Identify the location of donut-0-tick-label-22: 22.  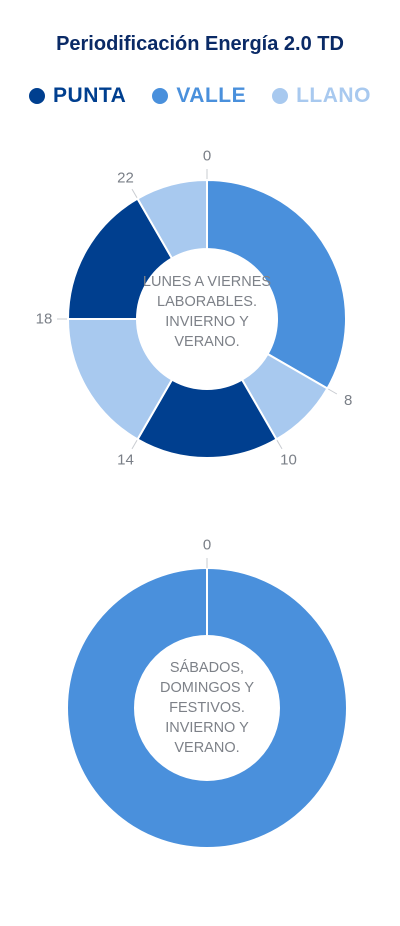
(125, 177).